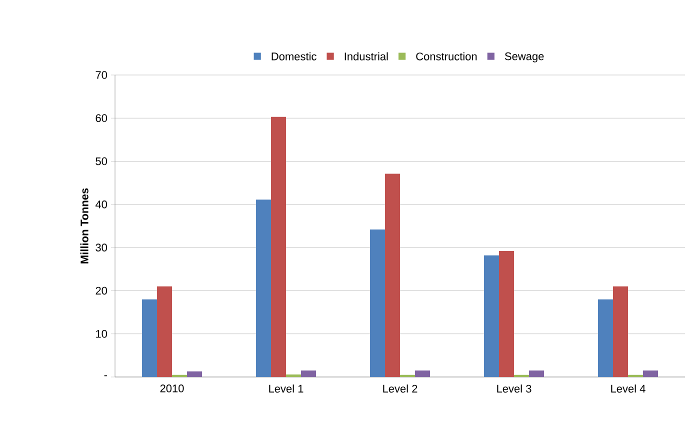  I want to click on y-tick-label: 10, so click(102, 334).